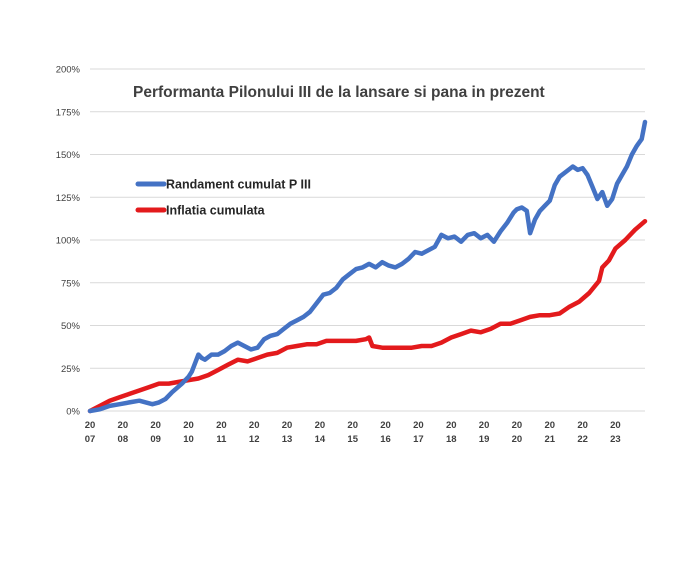  Describe the element at coordinates (352, 439) in the screenshot. I see `x-tick-label-bottom: 15` at that location.